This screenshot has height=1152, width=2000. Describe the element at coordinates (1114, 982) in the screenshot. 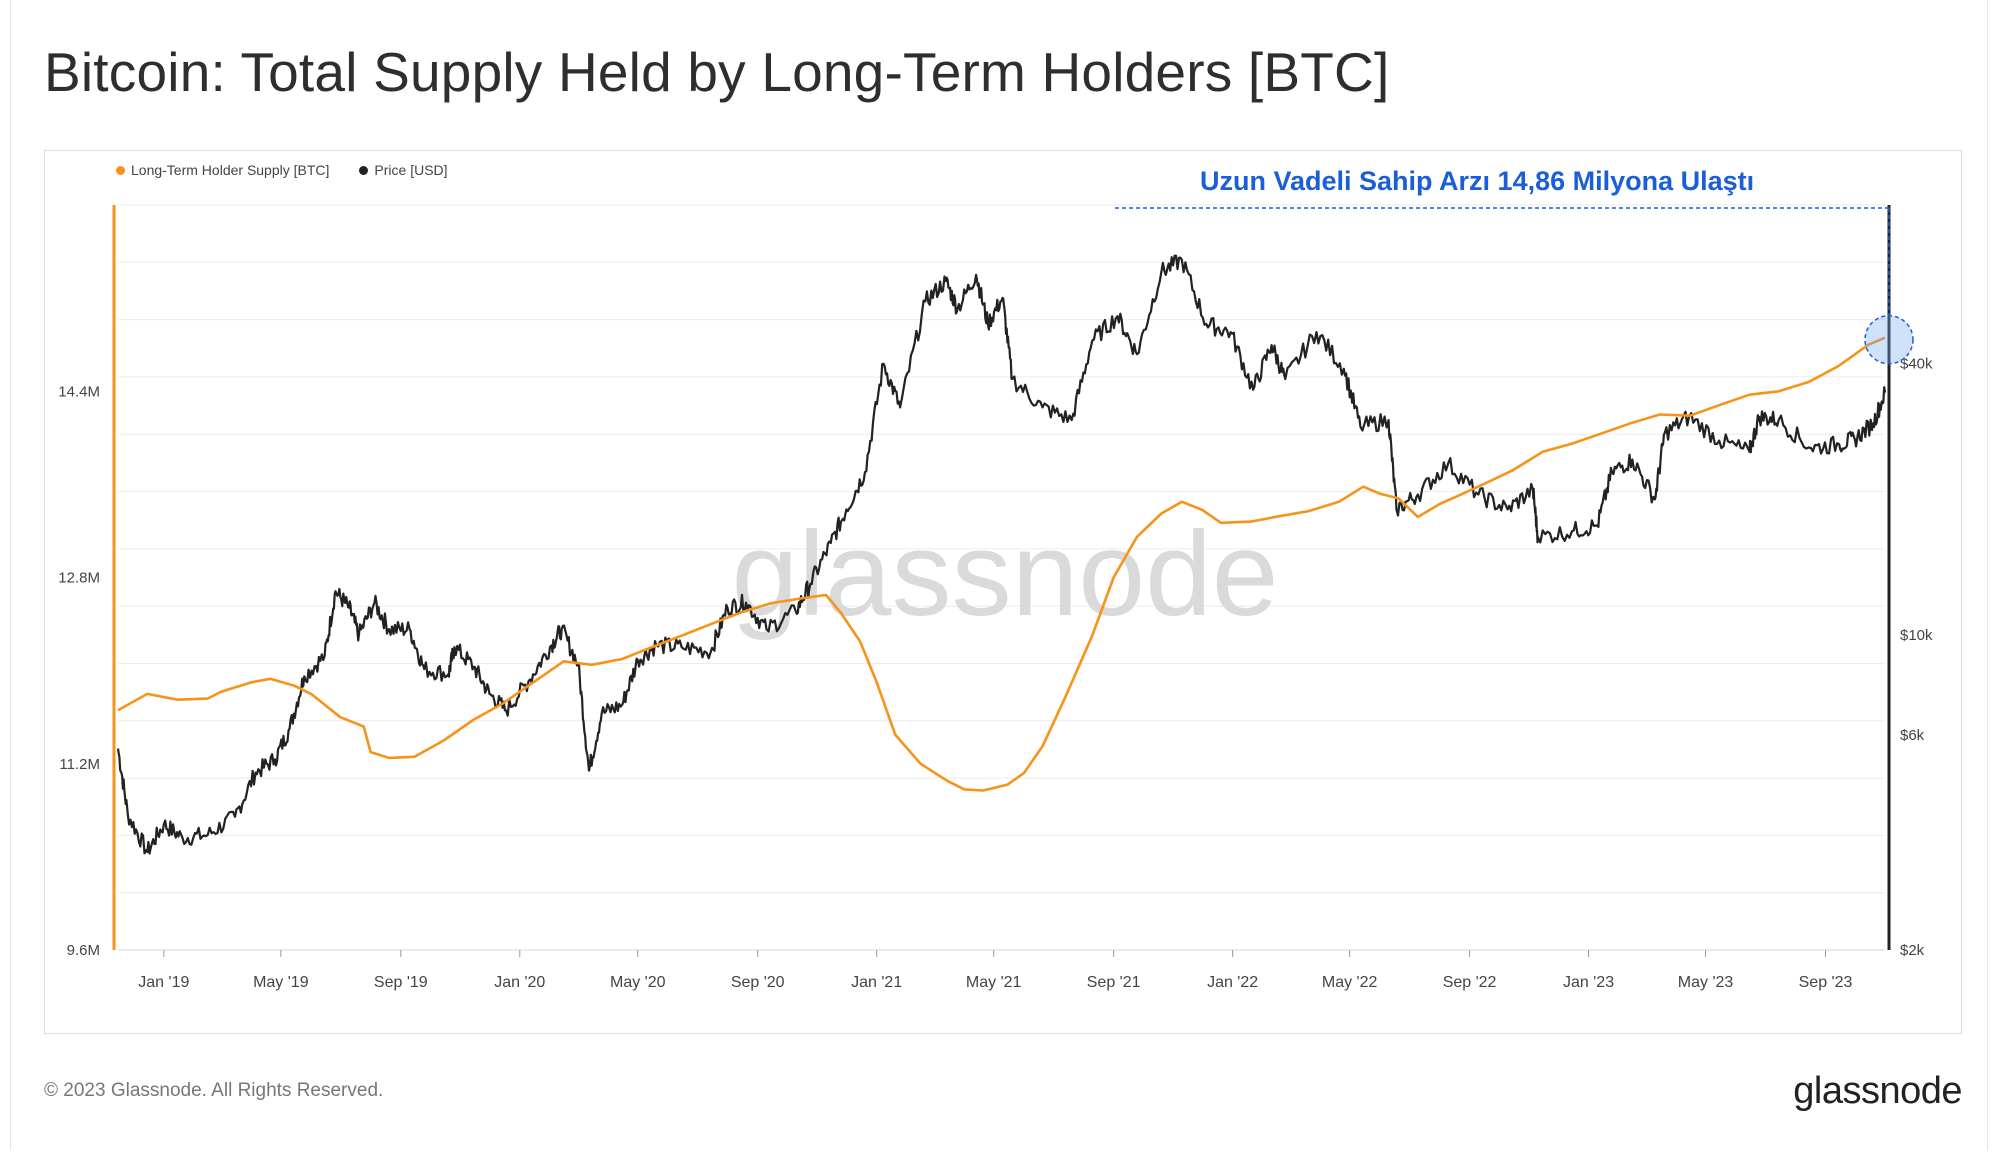

I see `x-tick-label: Sep '21` at that location.